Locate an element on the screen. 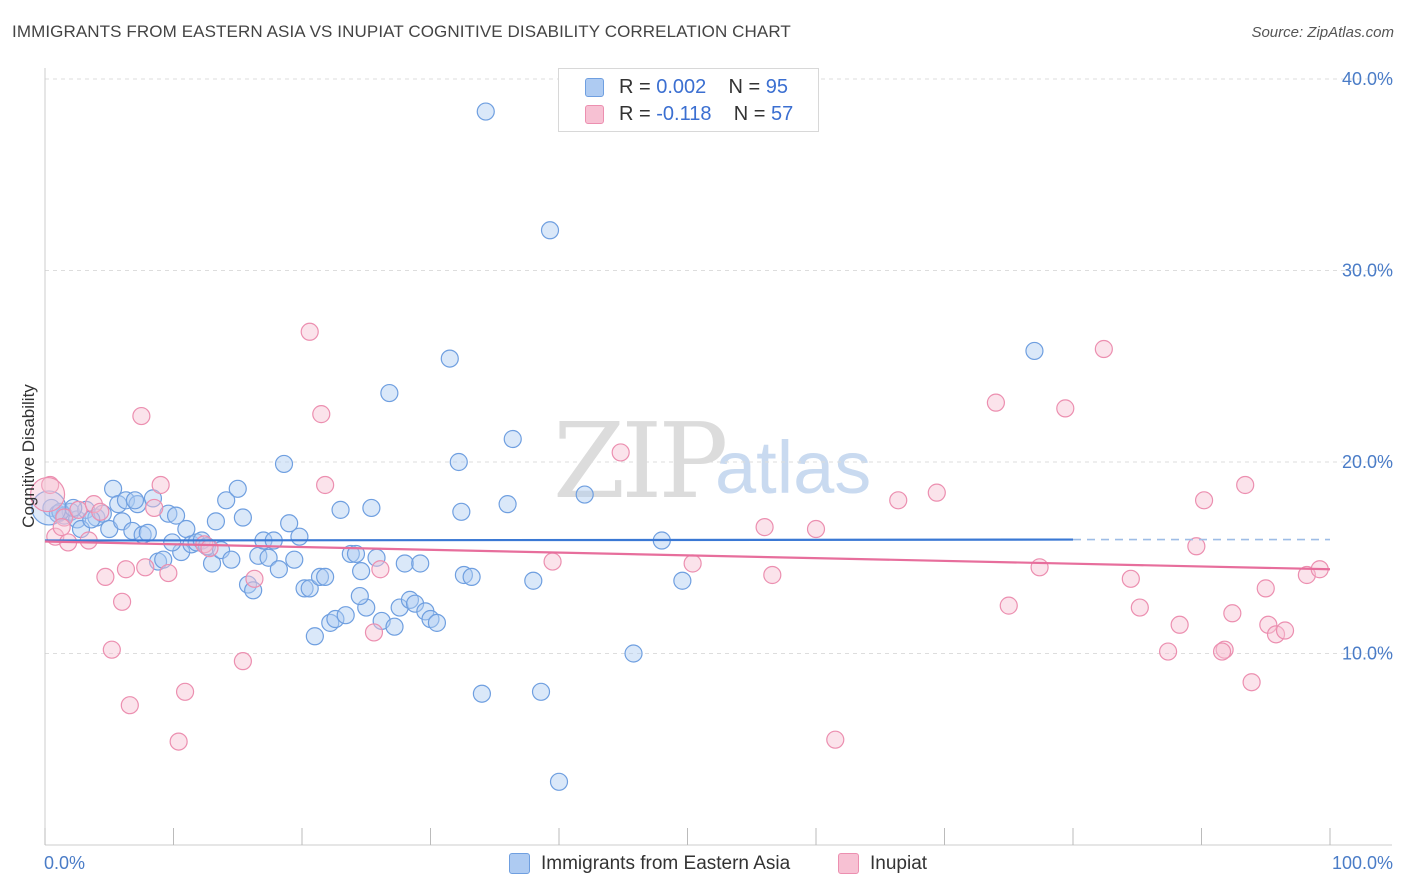 This screenshot has height=892, width=1406. watermark-zip: ZIP is located at coordinates (640, 461).